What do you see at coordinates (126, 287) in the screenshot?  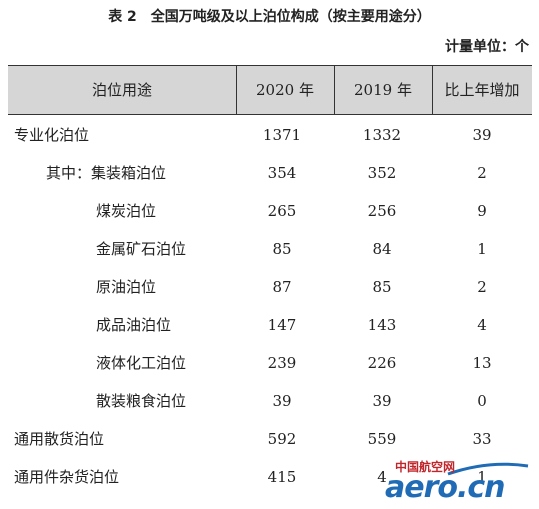 I see `row-name: 原油泊位` at bounding box center [126, 287].